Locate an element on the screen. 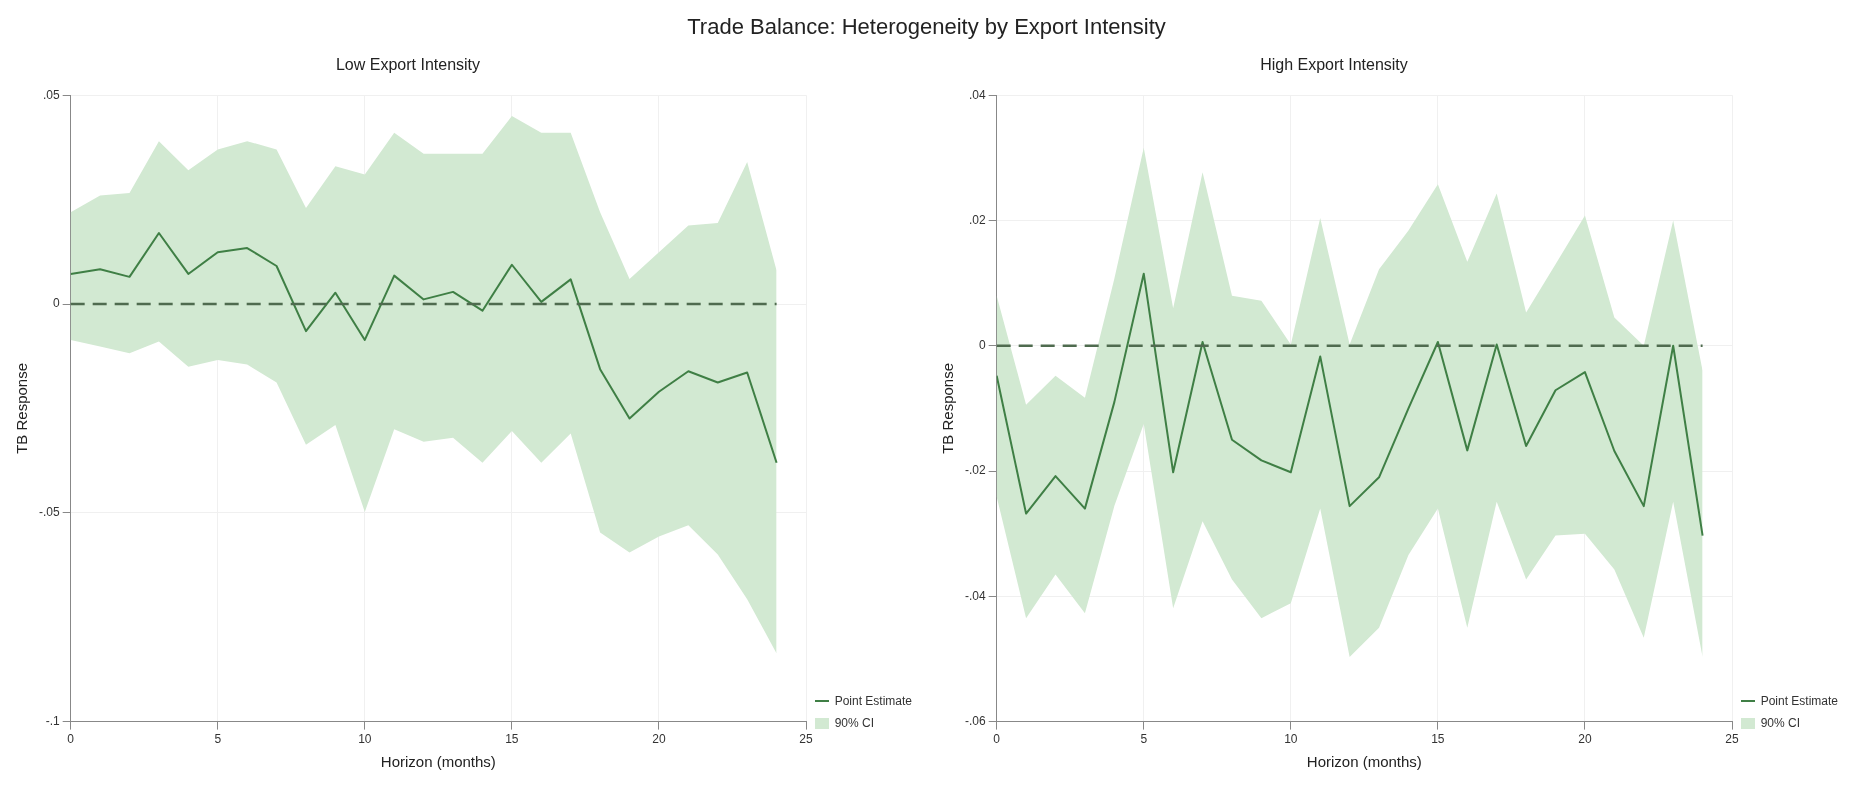 The image size is (1853, 798). y-tick-label: .05 is located at coordinates (51, 94).